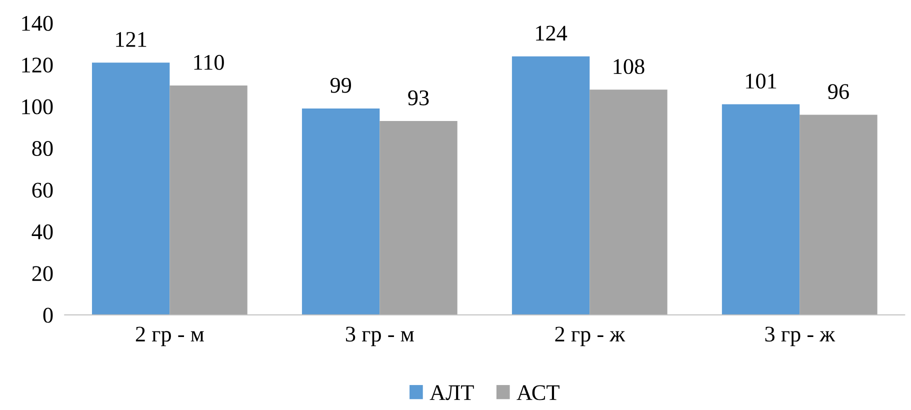 Image resolution: width=911 pixels, height=410 pixels. I want to click on data-label: 121, so click(131, 39).